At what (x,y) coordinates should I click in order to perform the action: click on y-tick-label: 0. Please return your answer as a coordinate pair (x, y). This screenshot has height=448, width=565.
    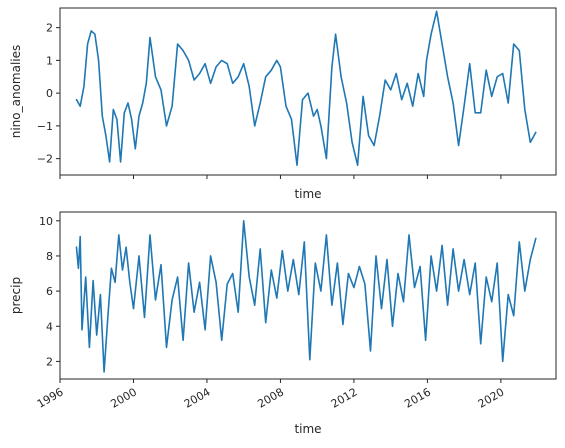
    Looking at the image, I should click on (49, 93).